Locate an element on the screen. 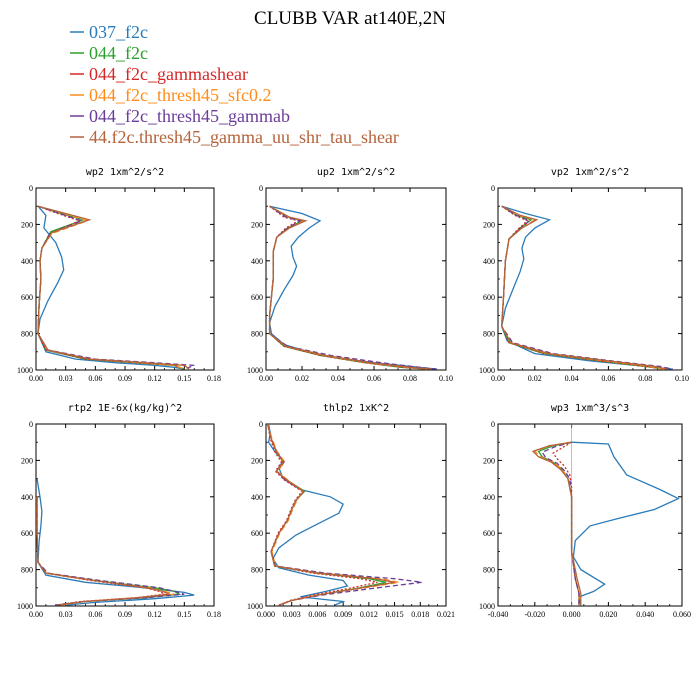  legend-item: 037_f2c is located at coordinates (109, 32).